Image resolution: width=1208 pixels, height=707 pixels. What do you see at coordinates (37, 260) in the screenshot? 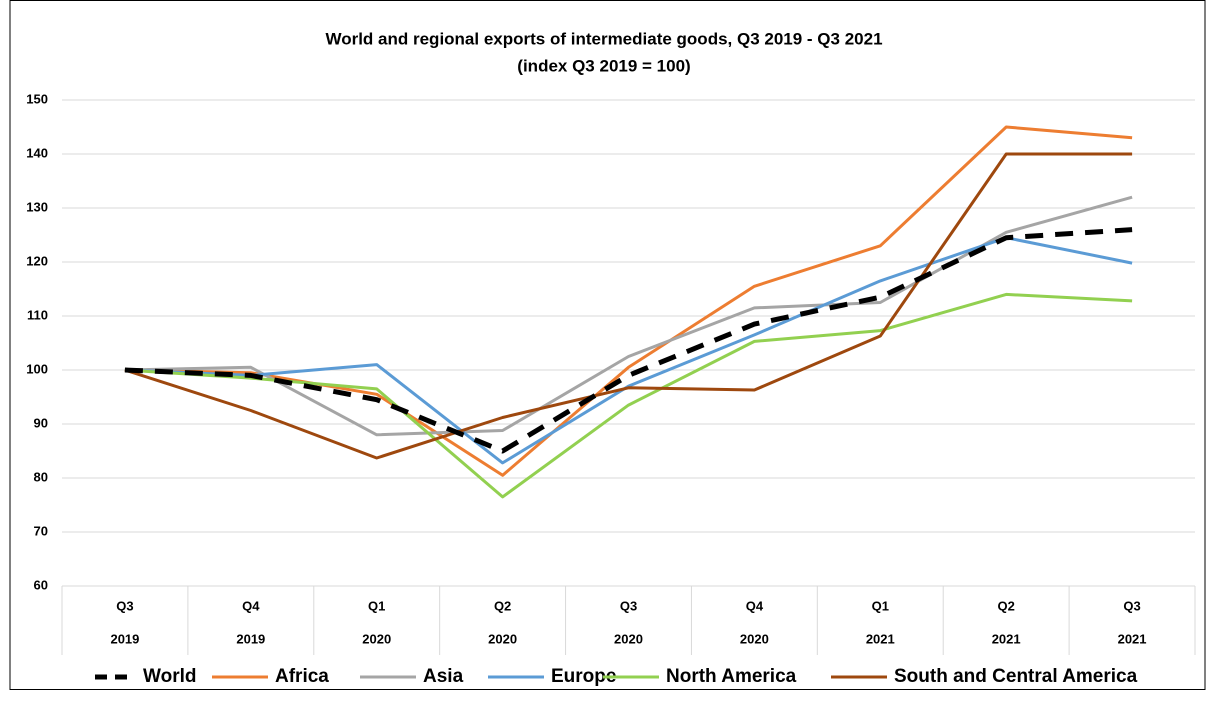
I see `y-tick-label: 120` at bounding box center [37, 260].